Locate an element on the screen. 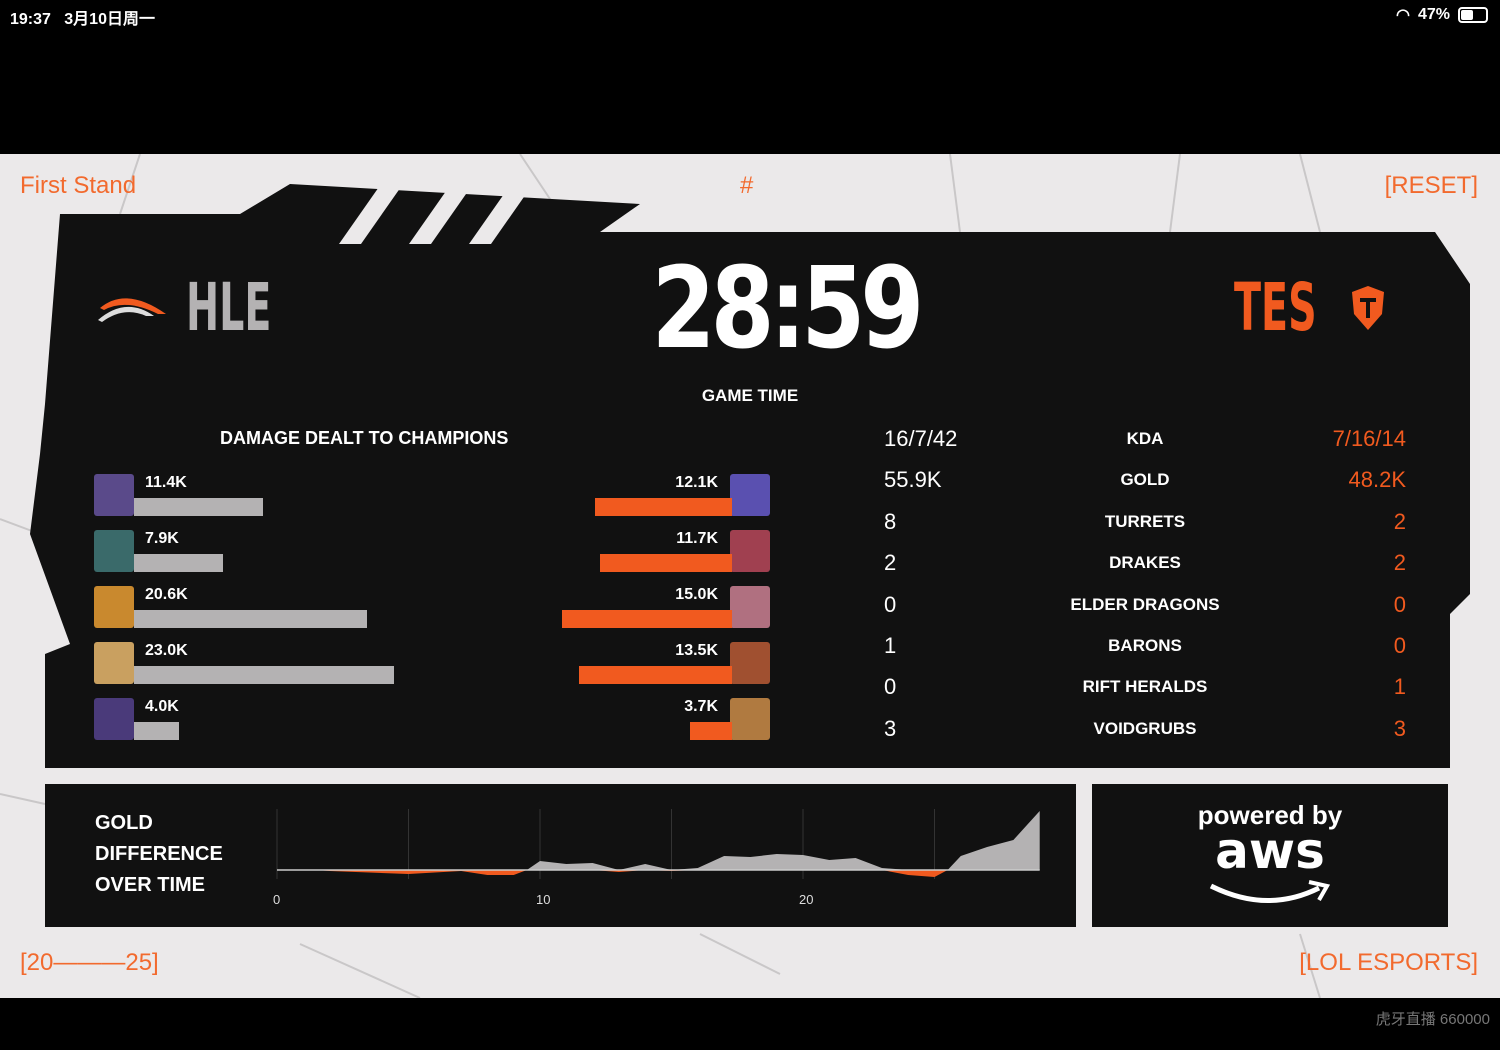 This screenshot has width=1500, height=1050. hle-player-damage: 4.0K is located at coordinates (254, 720).